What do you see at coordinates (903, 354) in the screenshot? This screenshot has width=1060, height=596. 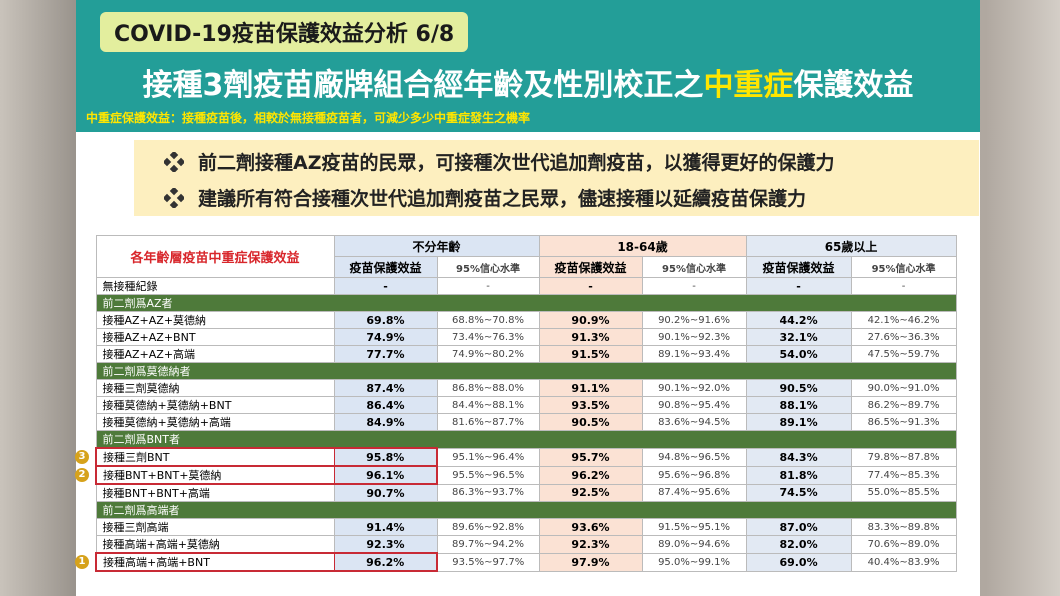 I see `confidence-interval: 47.5%~59.7%` at bounding box center [903, 354].